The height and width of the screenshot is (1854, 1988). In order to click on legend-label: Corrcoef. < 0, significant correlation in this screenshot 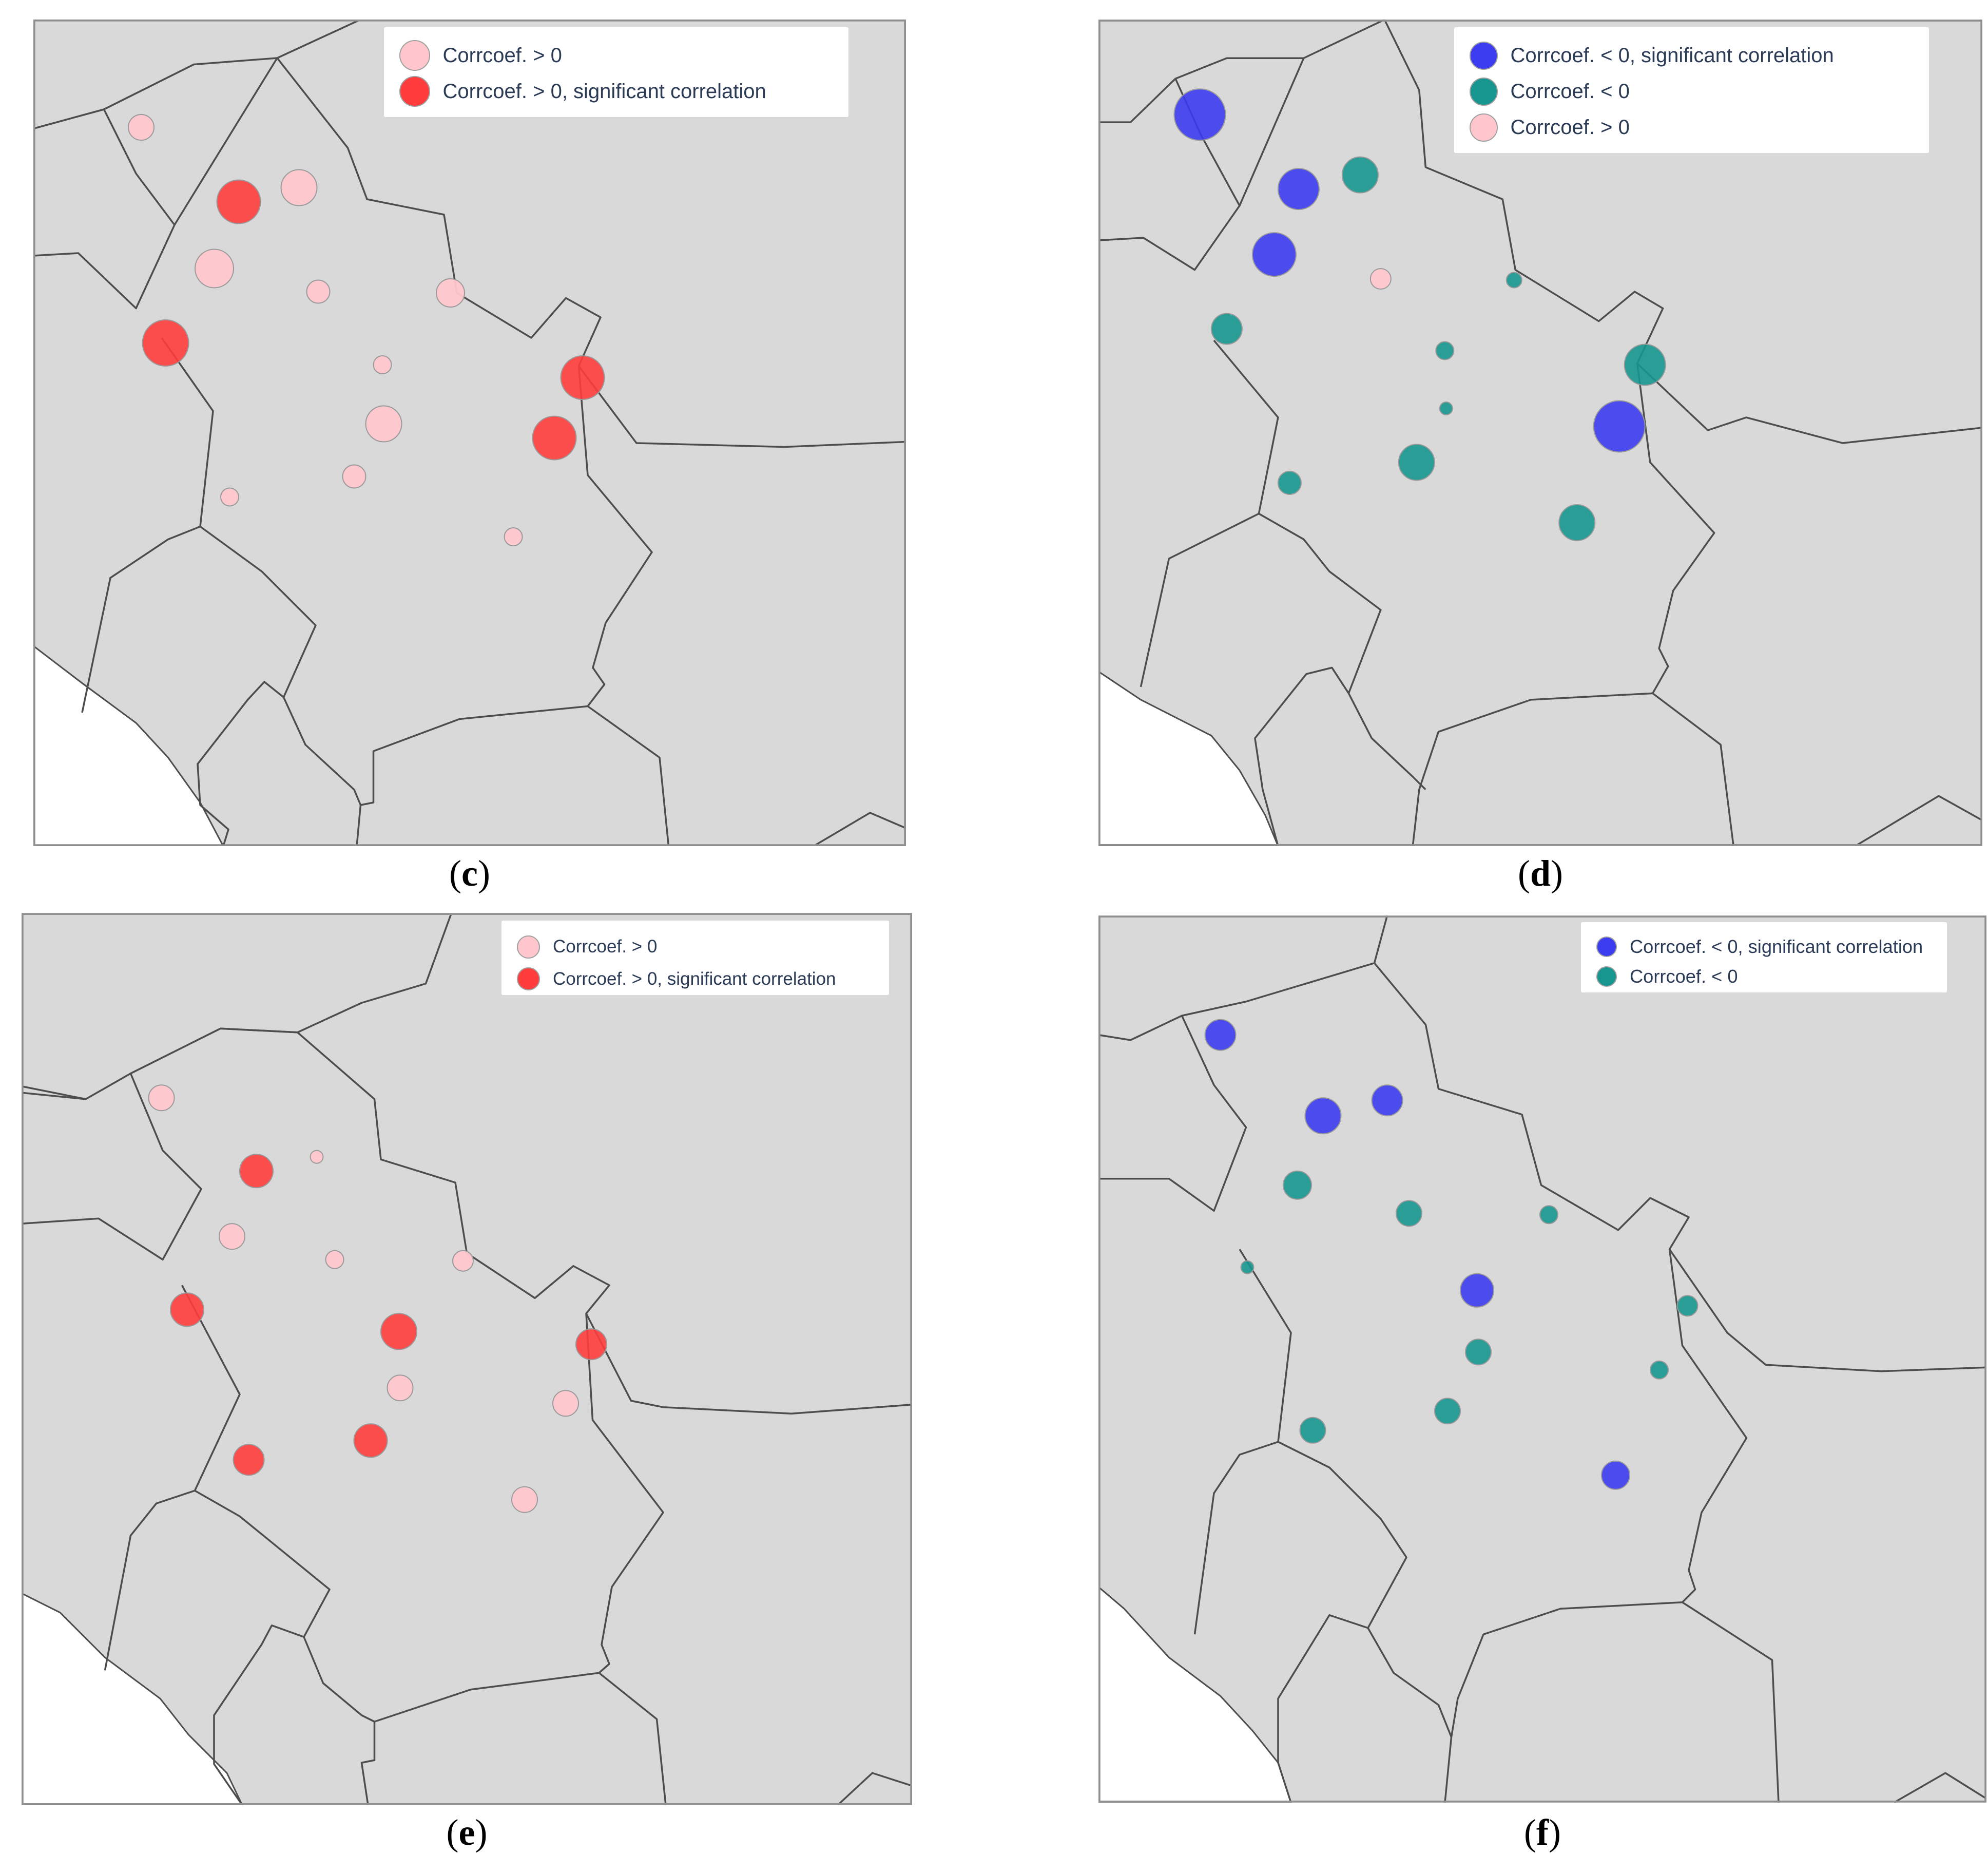, I will do `click(1776, 947)`.